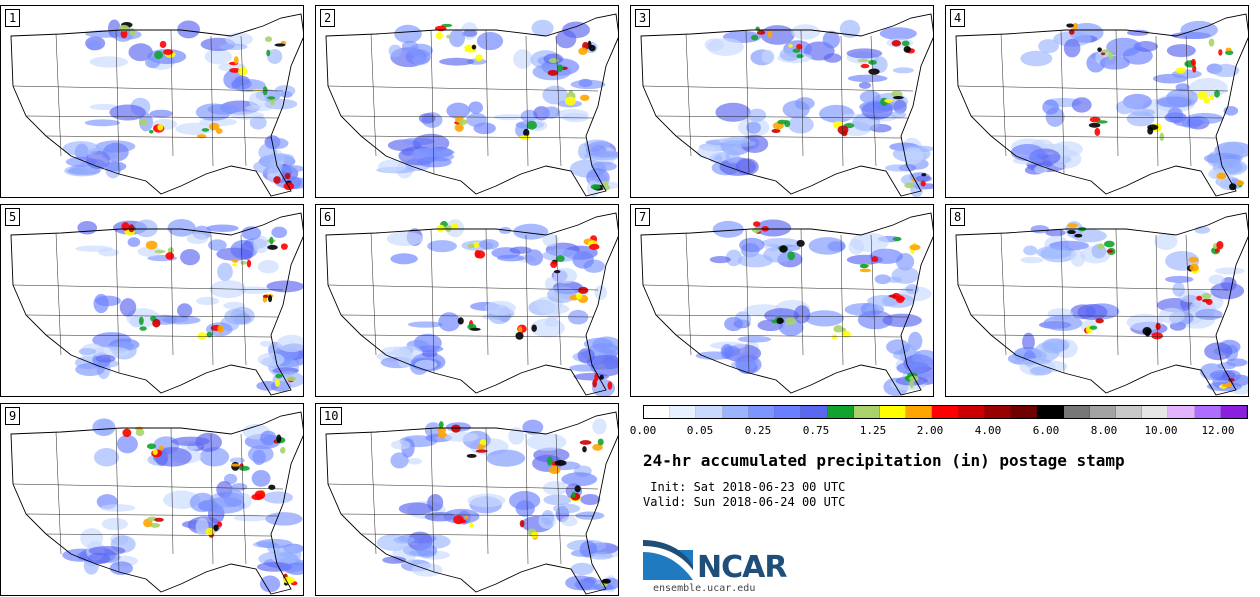 The image size is (1260, 597). Describe the element at coordinates (331, 416) in the screenshot. I see `panel-number: 10` at that location.